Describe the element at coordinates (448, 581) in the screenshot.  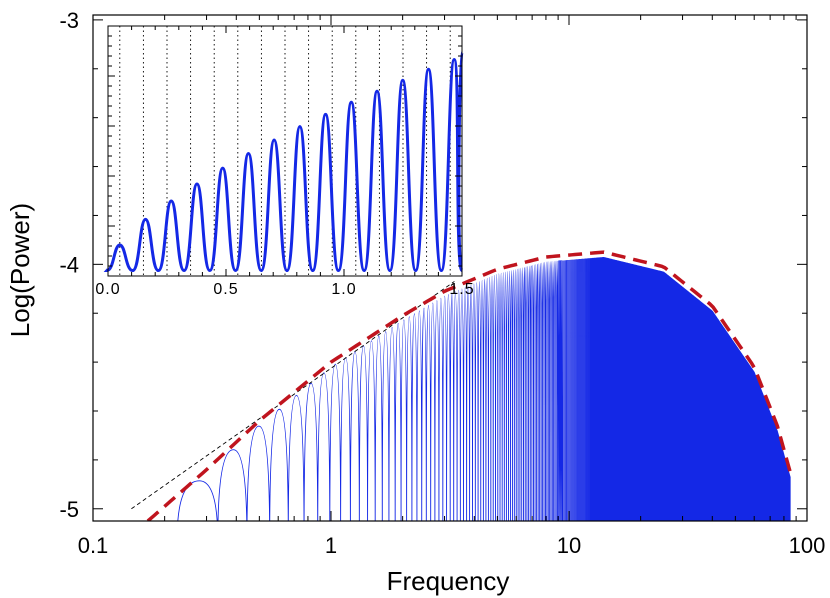
I see `x-axis-title: Frequency` at that location.